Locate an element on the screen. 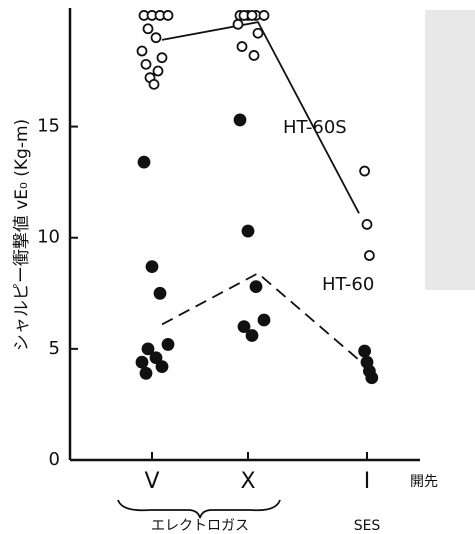  x-tick-label: V is located at coordinates (151, 481).